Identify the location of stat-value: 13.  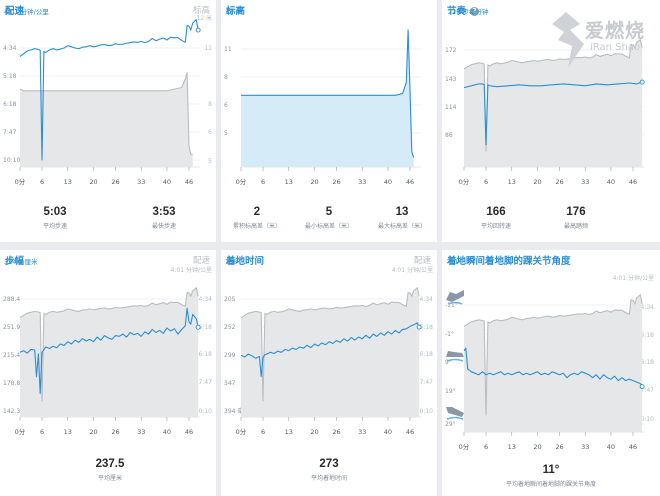
(402, 212).